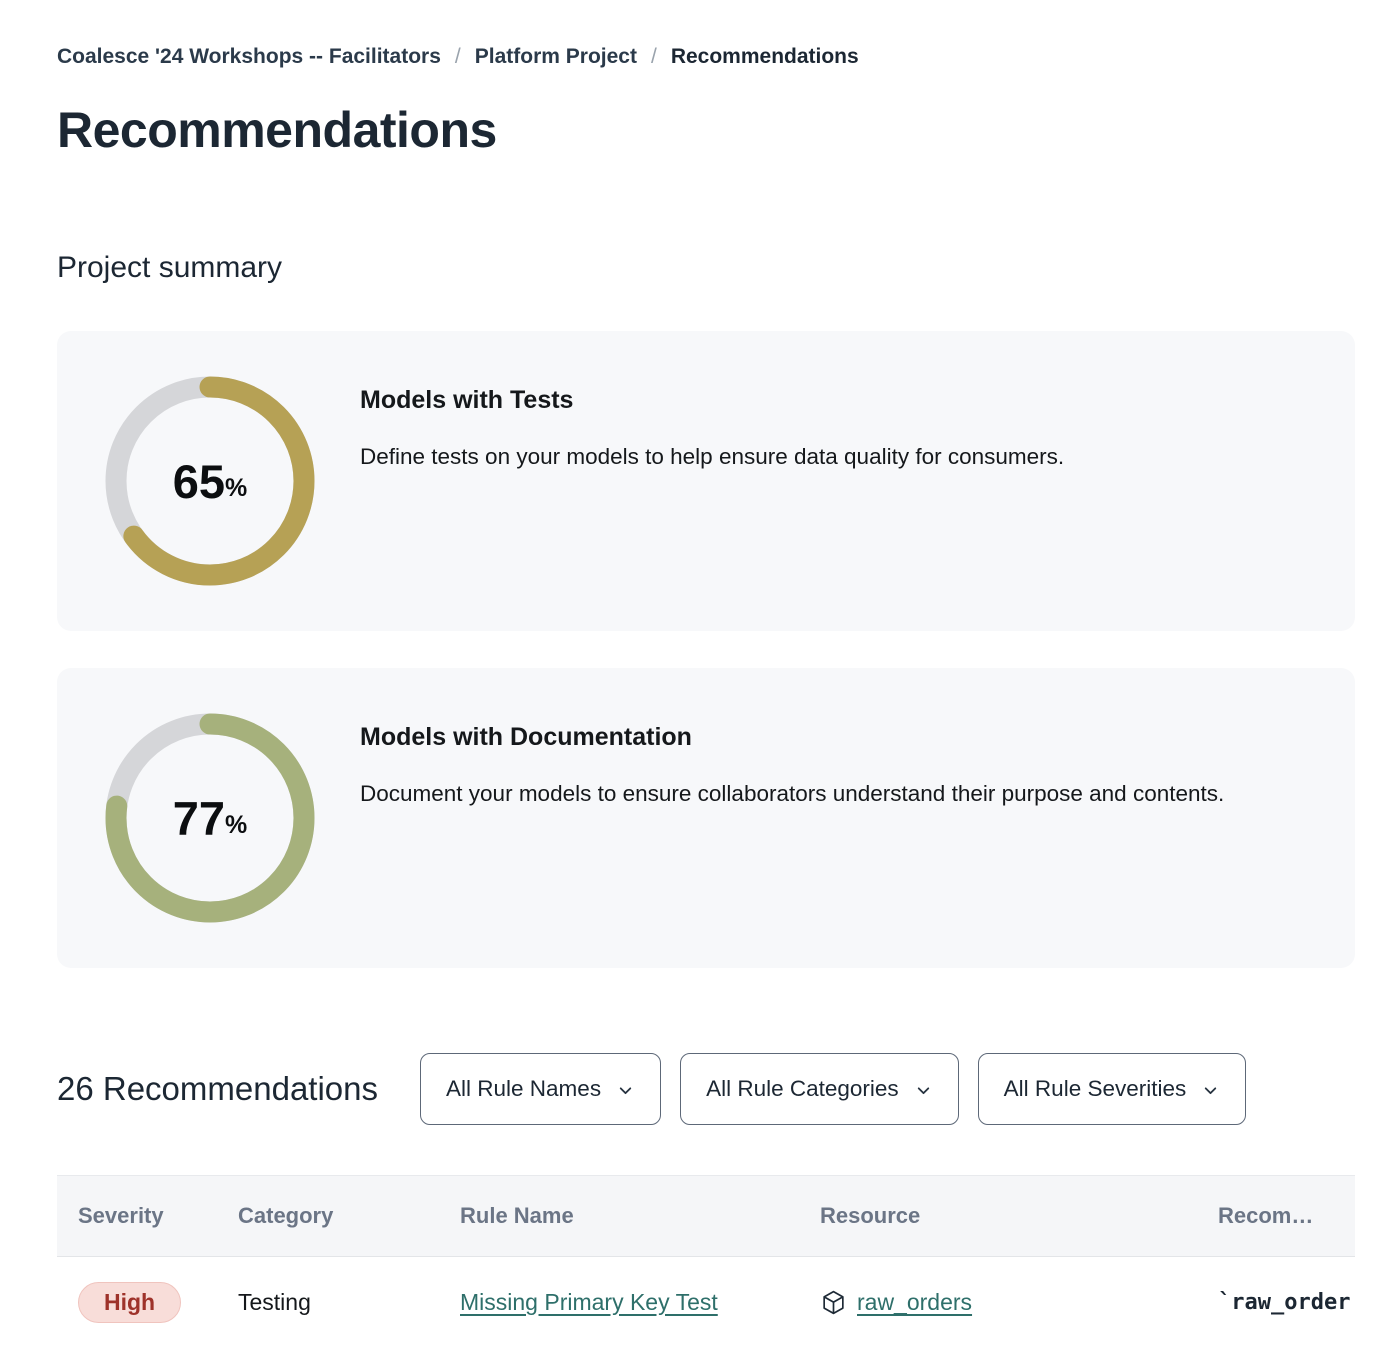  What do you see at coordinates (1284, 1302) in the screenshot?
I see `recommendation-code-cell: `raw_order` at bounding box center [1284, 1302].